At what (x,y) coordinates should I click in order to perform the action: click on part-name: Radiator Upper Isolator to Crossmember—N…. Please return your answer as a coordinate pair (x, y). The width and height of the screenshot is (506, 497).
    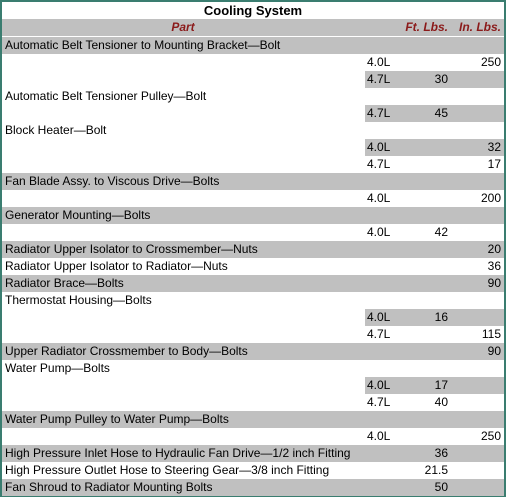
    Looking at the image, I should click on (131, 249).